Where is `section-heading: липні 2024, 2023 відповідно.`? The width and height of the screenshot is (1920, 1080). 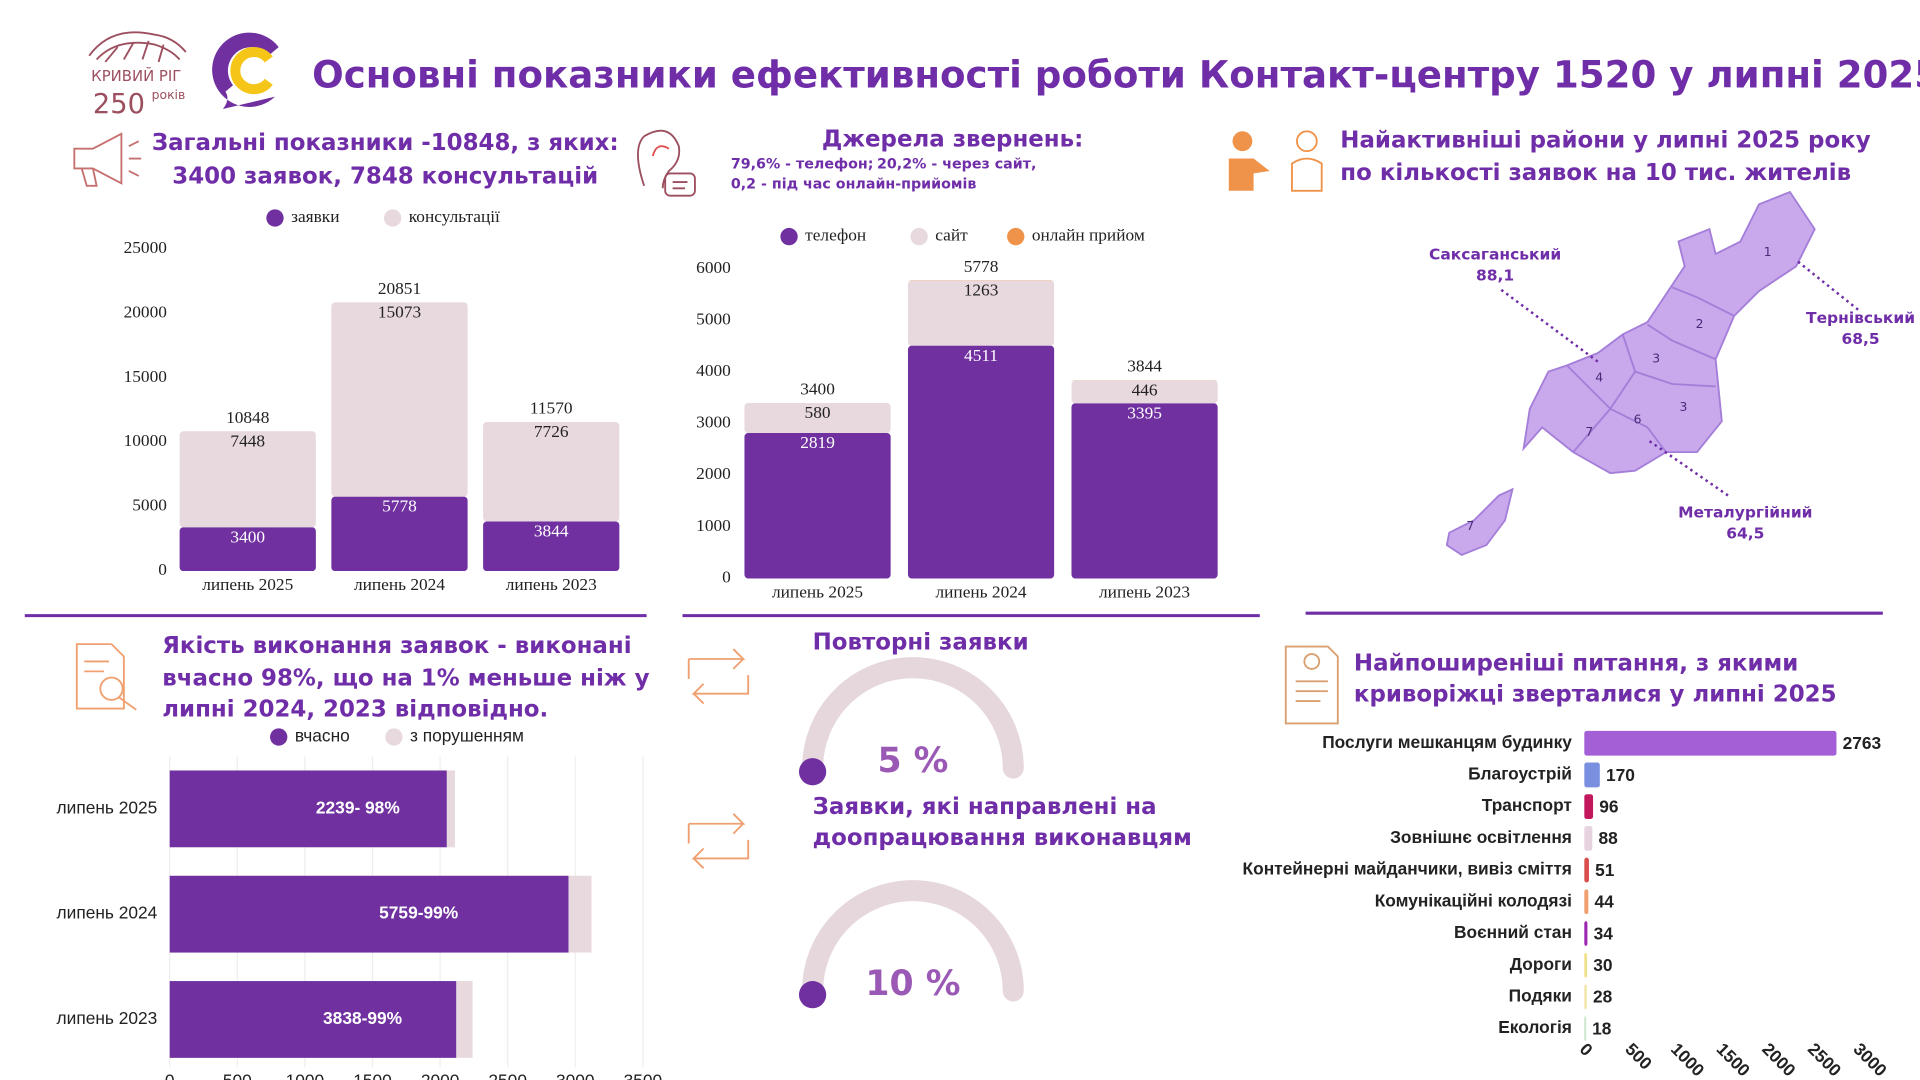 section-heading: липні 2024, 2023 відповідно. is located at coordinates (355, 709).